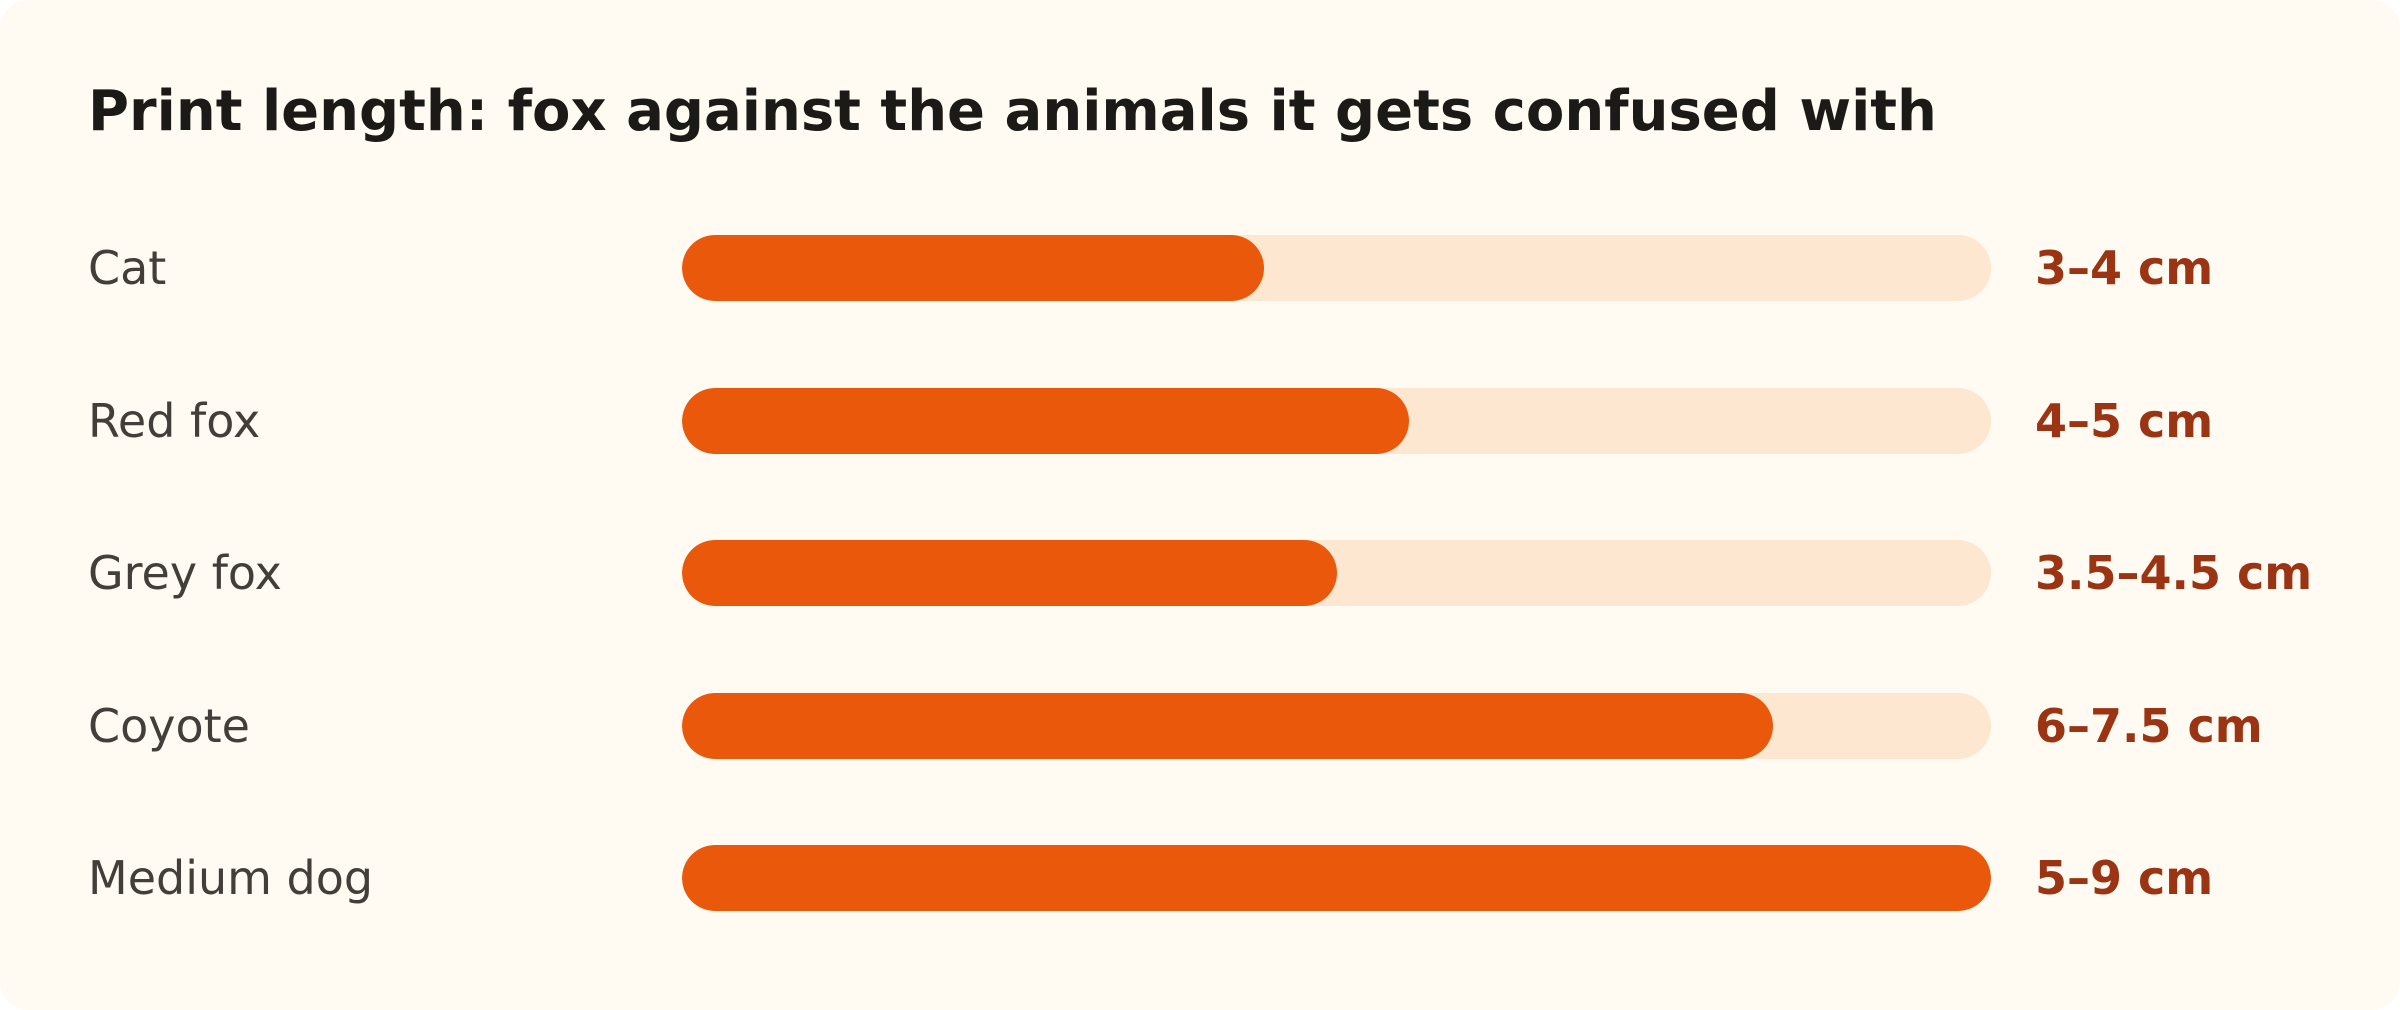 The height and width of the screenshot is (1010, 2400). What do you see at coordinates (2124, 878) in the screenshot?
I see `value-label: 5–9 cm` at bounding box center [2124, 878].